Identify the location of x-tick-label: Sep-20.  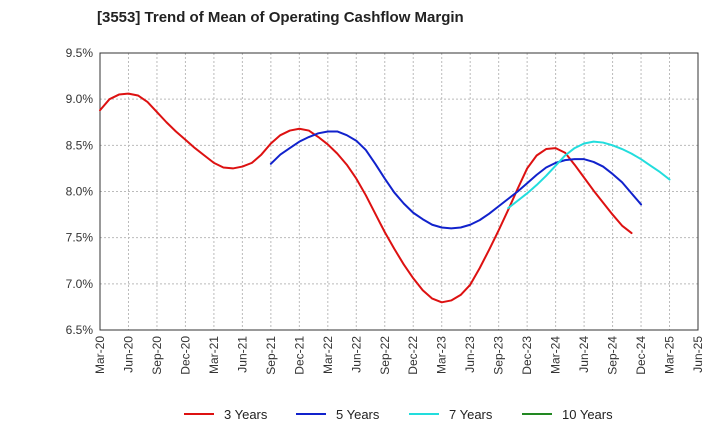
(157, 355).